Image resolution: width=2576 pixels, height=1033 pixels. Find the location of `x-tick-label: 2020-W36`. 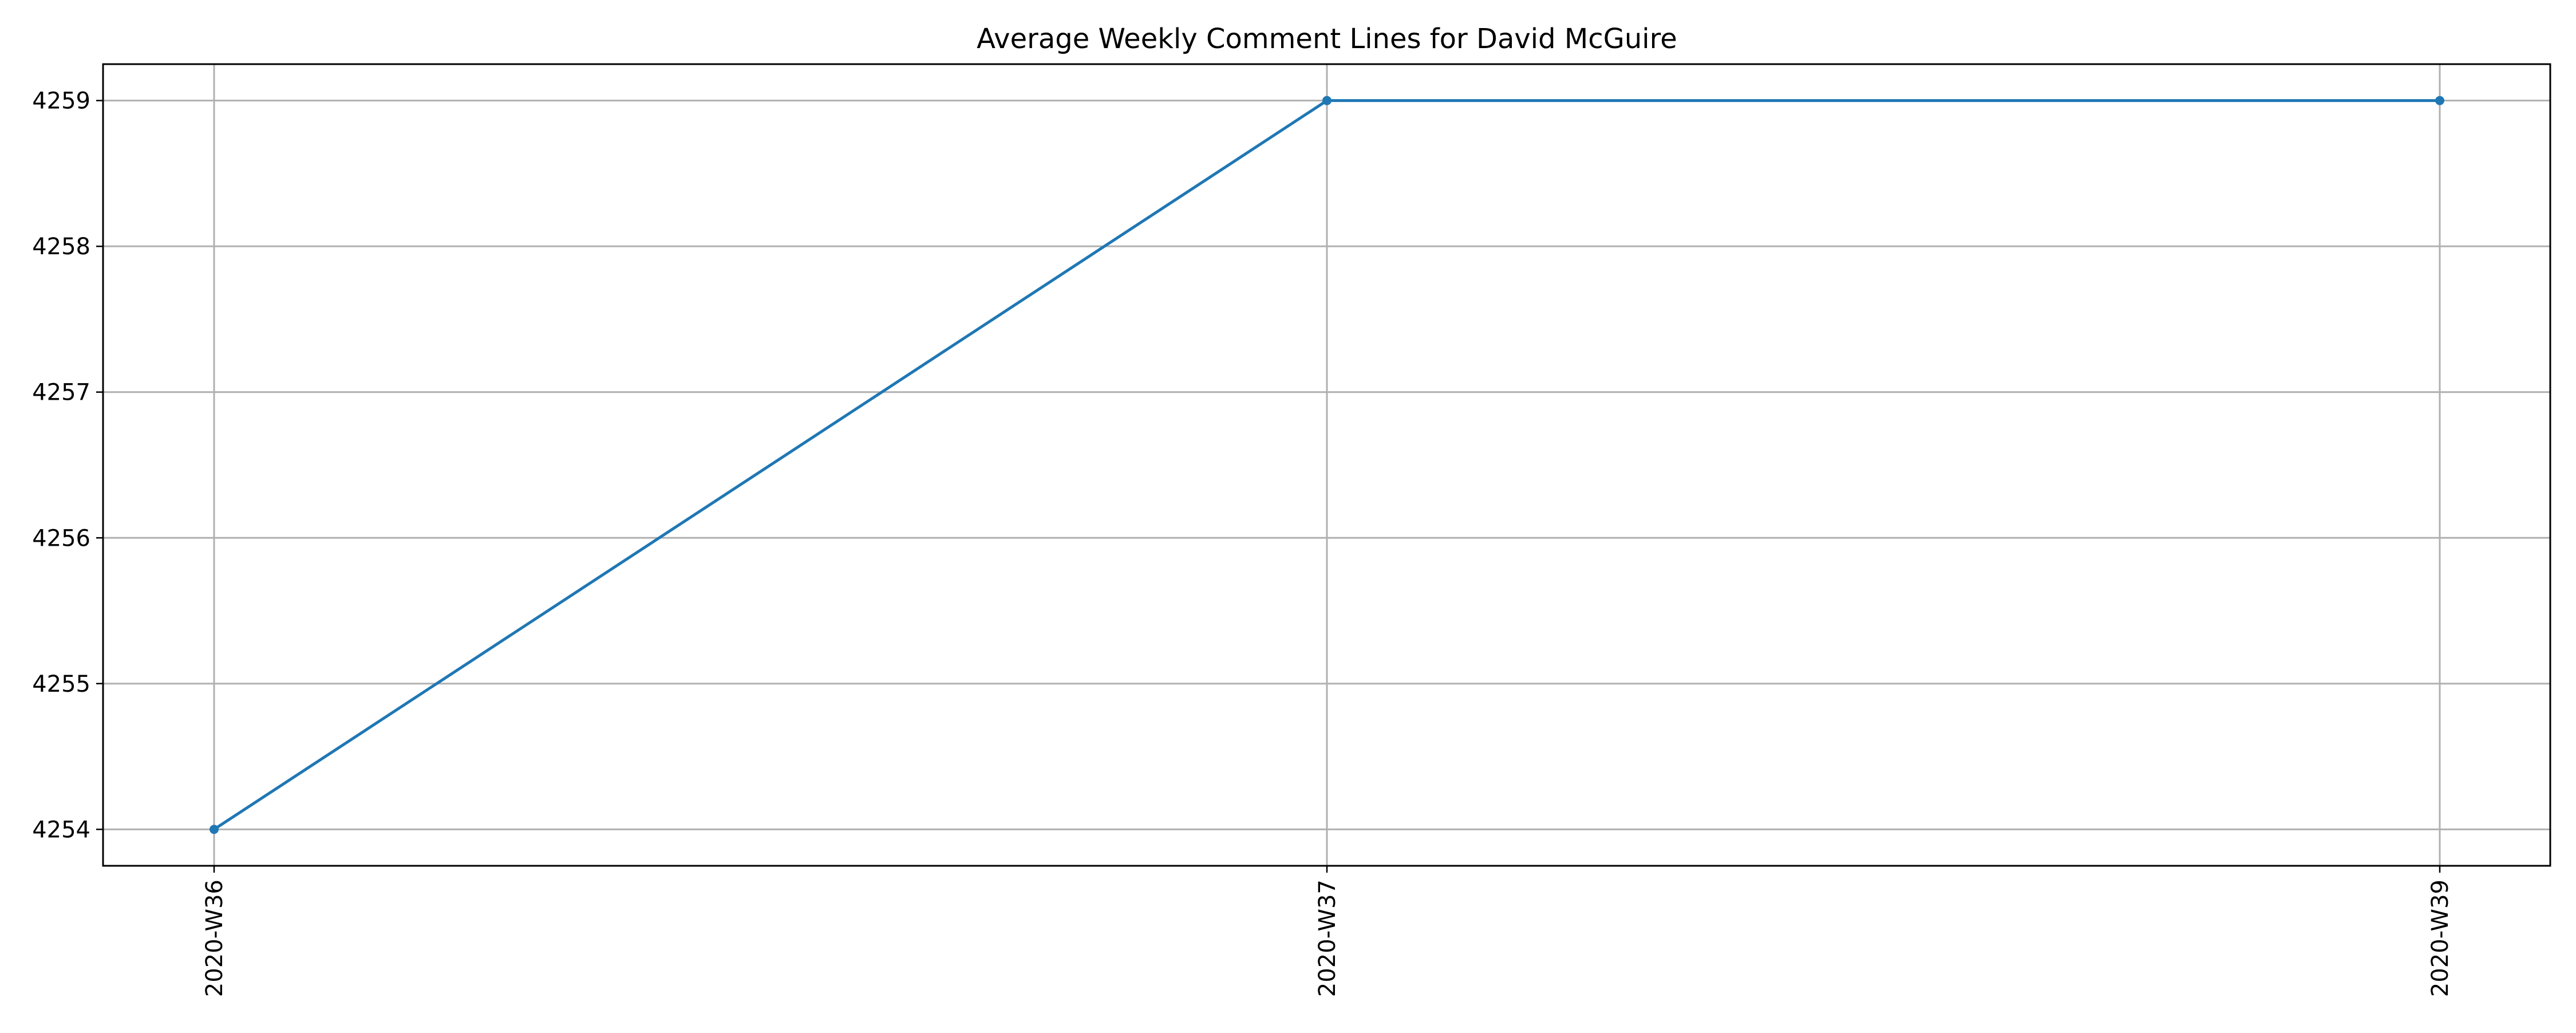

x-tick-label: 2020-W36 is located at coordinates (215, 938).